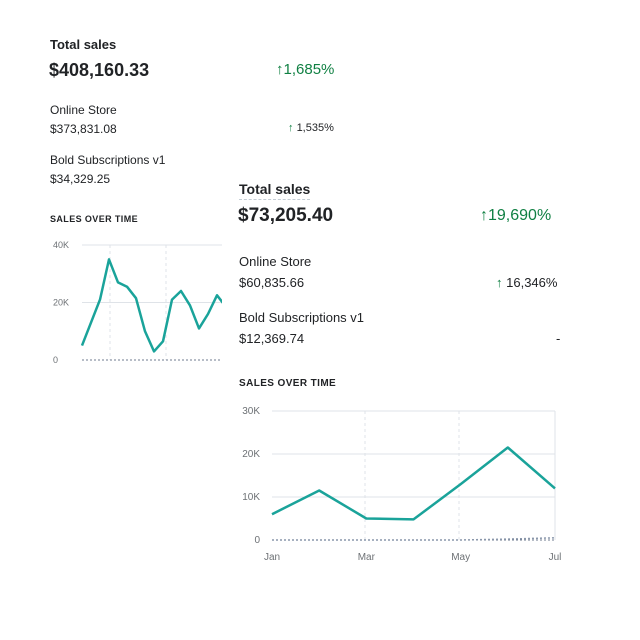  What do you see at coordinates (251, 454) in the screenshot?
I see `front-chart-ytick-2: 20K` at bounding box center [251, 454].